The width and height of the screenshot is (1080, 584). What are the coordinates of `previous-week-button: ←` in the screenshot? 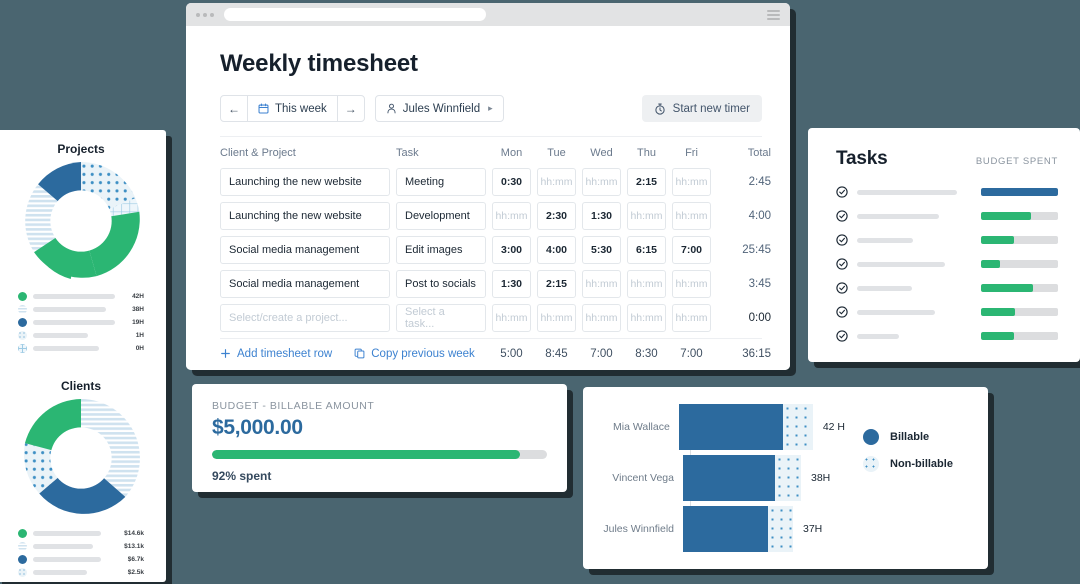 It's located at (234, 108).